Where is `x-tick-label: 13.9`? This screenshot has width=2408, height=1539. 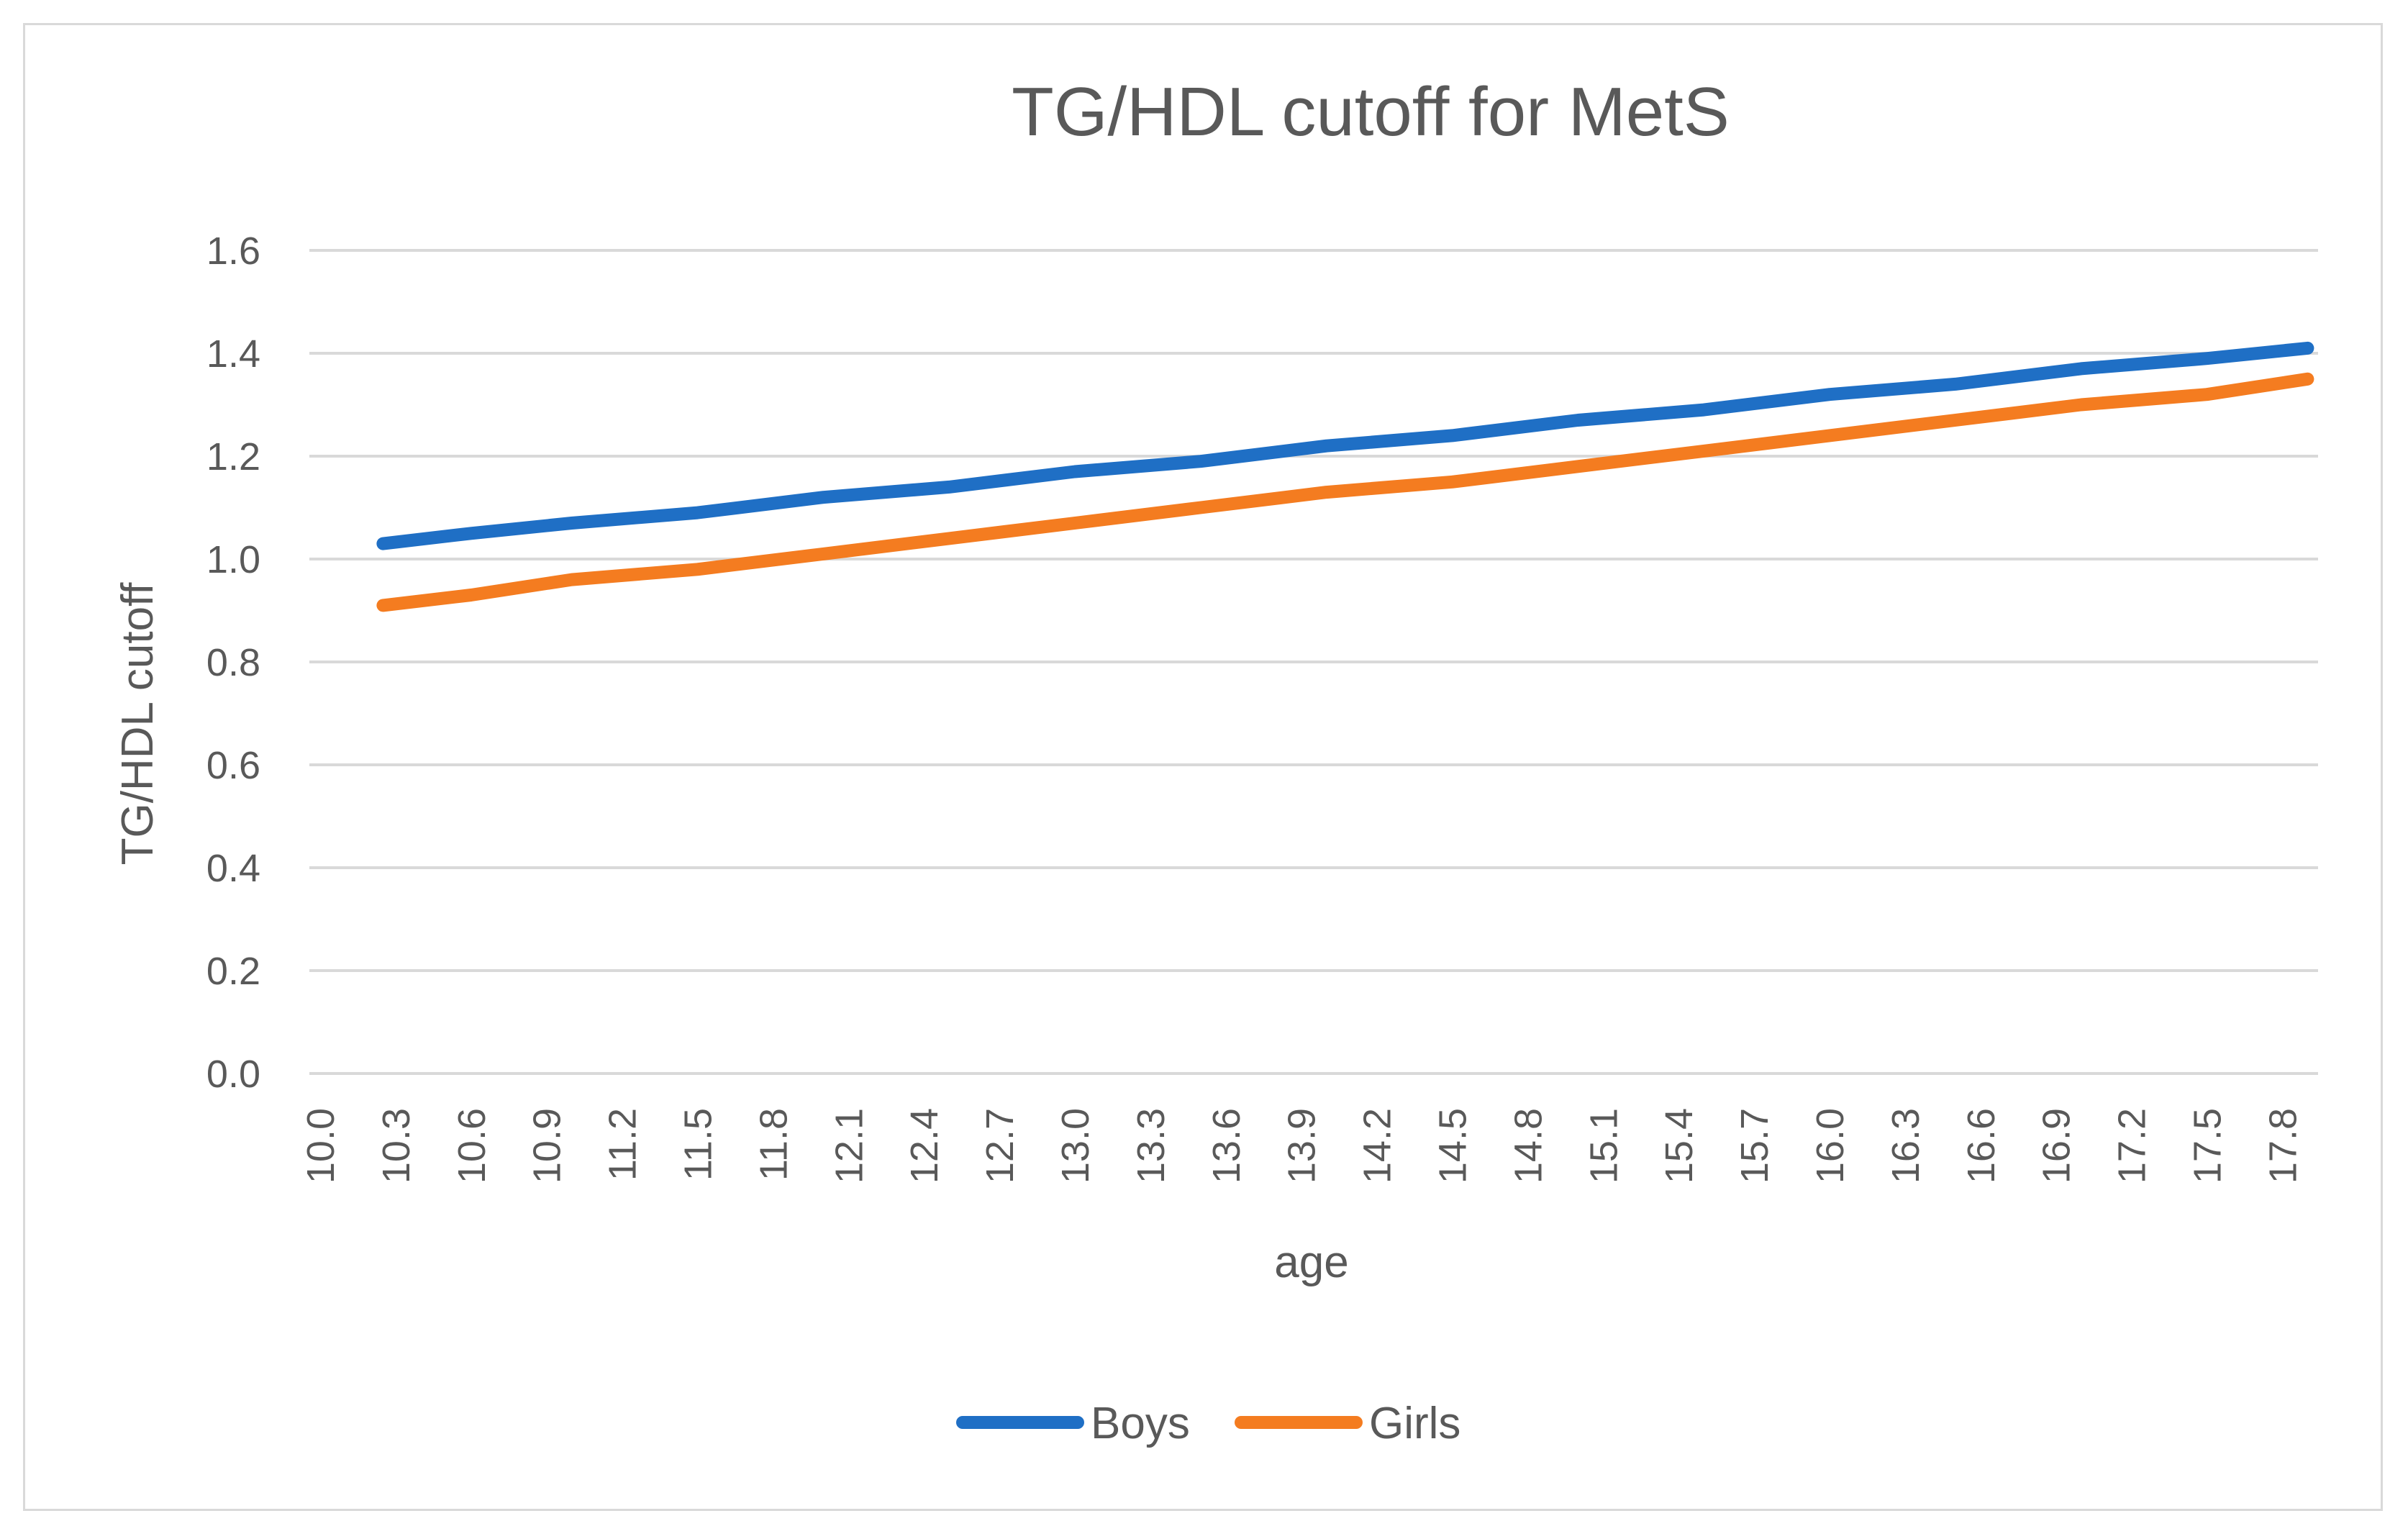 x-tick-label: 13.9 is located at coordinates (1302, 1146).